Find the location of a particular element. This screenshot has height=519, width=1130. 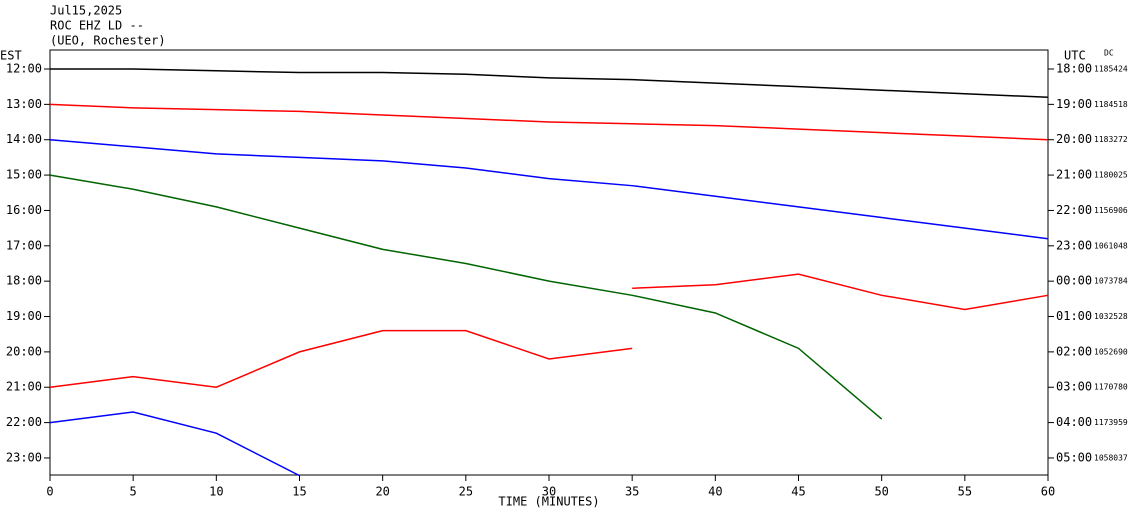

est-label: 14:00 is located at coordinates (24, 139).